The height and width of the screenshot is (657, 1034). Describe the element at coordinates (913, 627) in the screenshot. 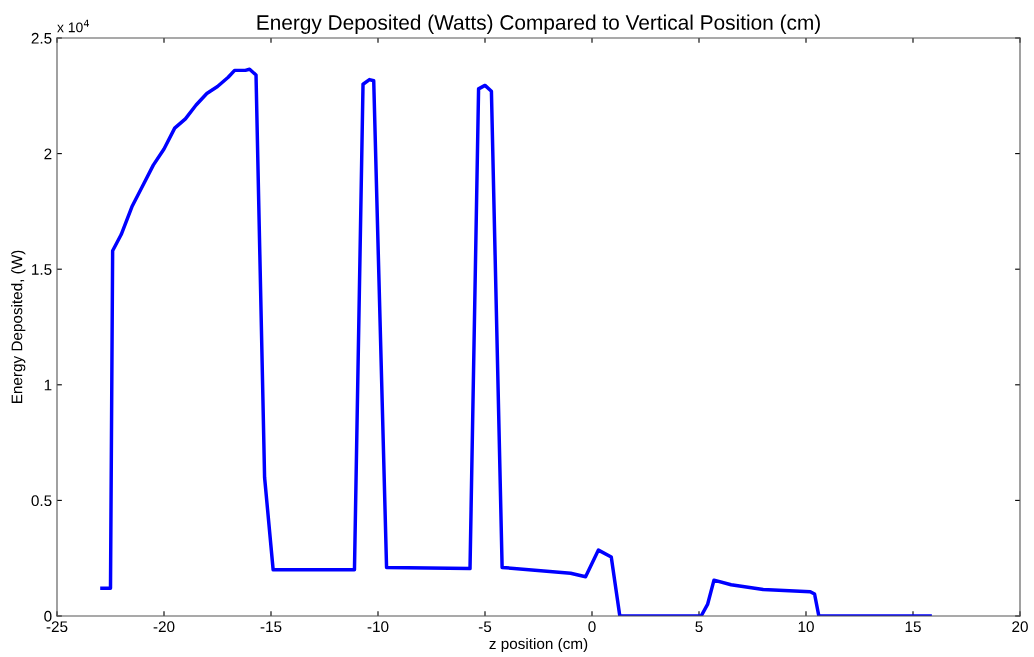

I see `x-tick-label: 15` at that location.